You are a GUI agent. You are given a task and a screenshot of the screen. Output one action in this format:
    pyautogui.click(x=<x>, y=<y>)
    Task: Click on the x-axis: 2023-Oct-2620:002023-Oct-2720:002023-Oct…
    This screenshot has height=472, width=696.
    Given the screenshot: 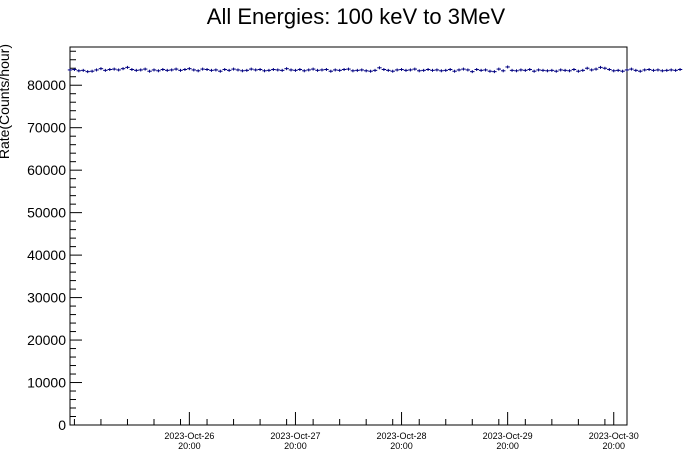 What is the action you would take?
    pyautogui.click(x=356, y=431)
    